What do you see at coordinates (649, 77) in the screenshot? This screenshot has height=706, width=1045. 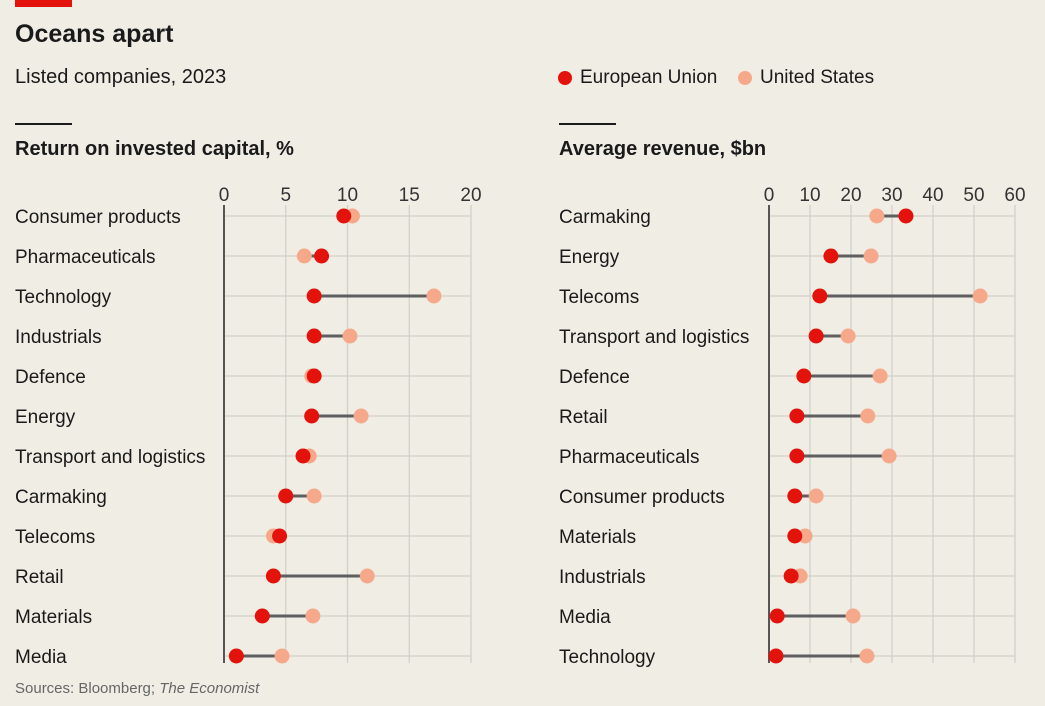 I see `legend-label: European Union` at bounding box center [649, 77].